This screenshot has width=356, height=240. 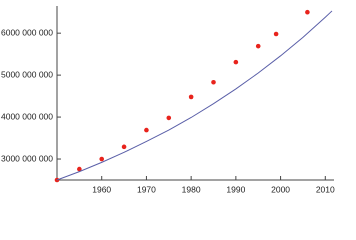 What do you see at coordinates (27, 32) in the screenshot?
I see `y-tick-label: 6000 000 000` at bounding box center [27, 32].